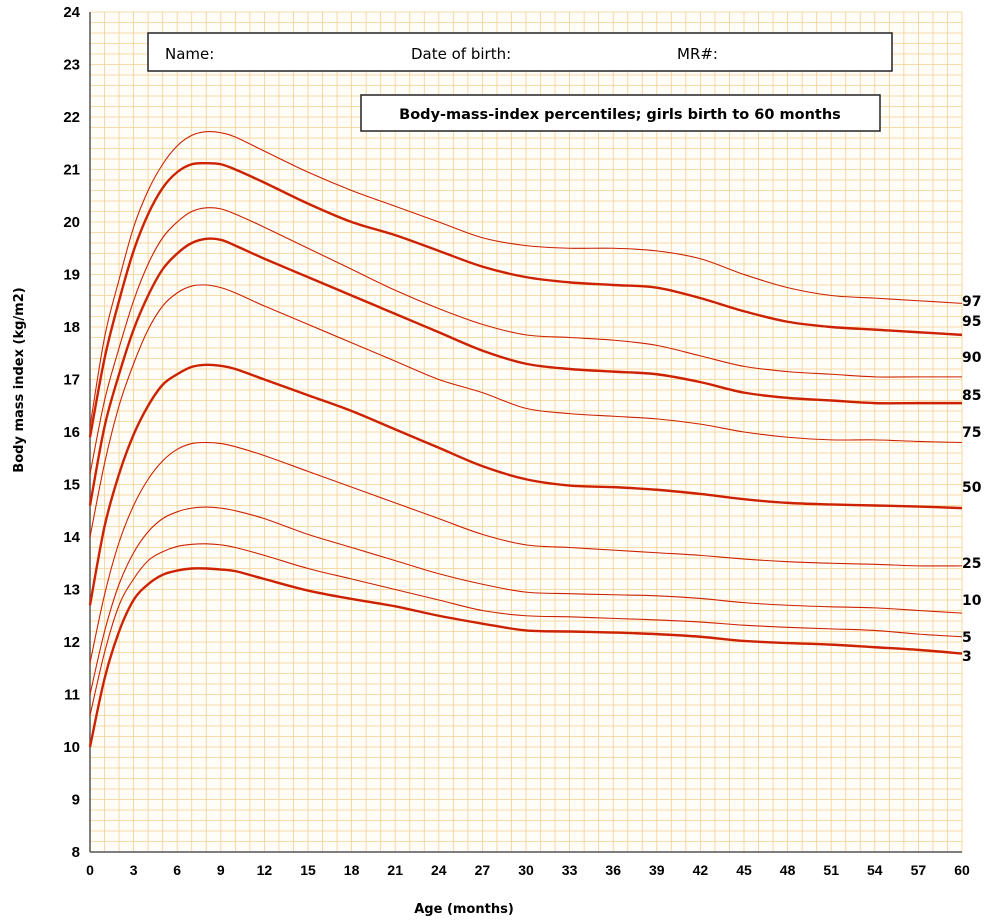  I want to click on y-tick-label: 22, so click(71, 117).